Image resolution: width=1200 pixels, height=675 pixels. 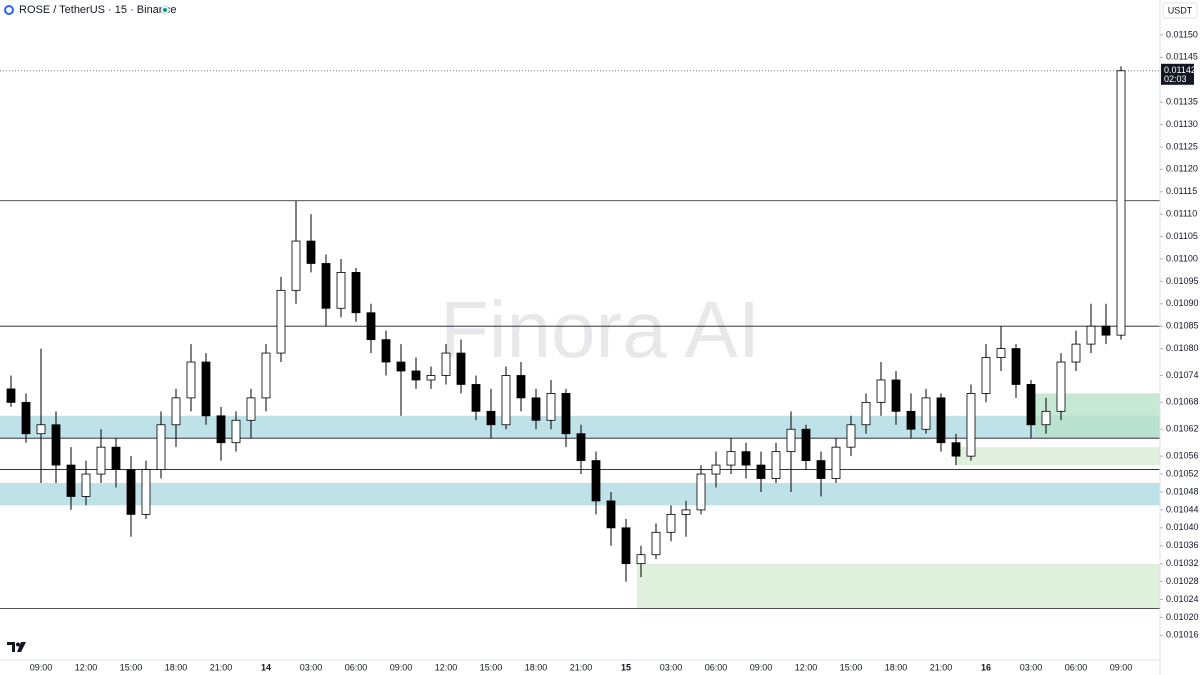 What do you see at coordinates (1182, 375) in the screenshot?
I see `y-tick-label: 0.01074` at bounding box center [1182, 375].